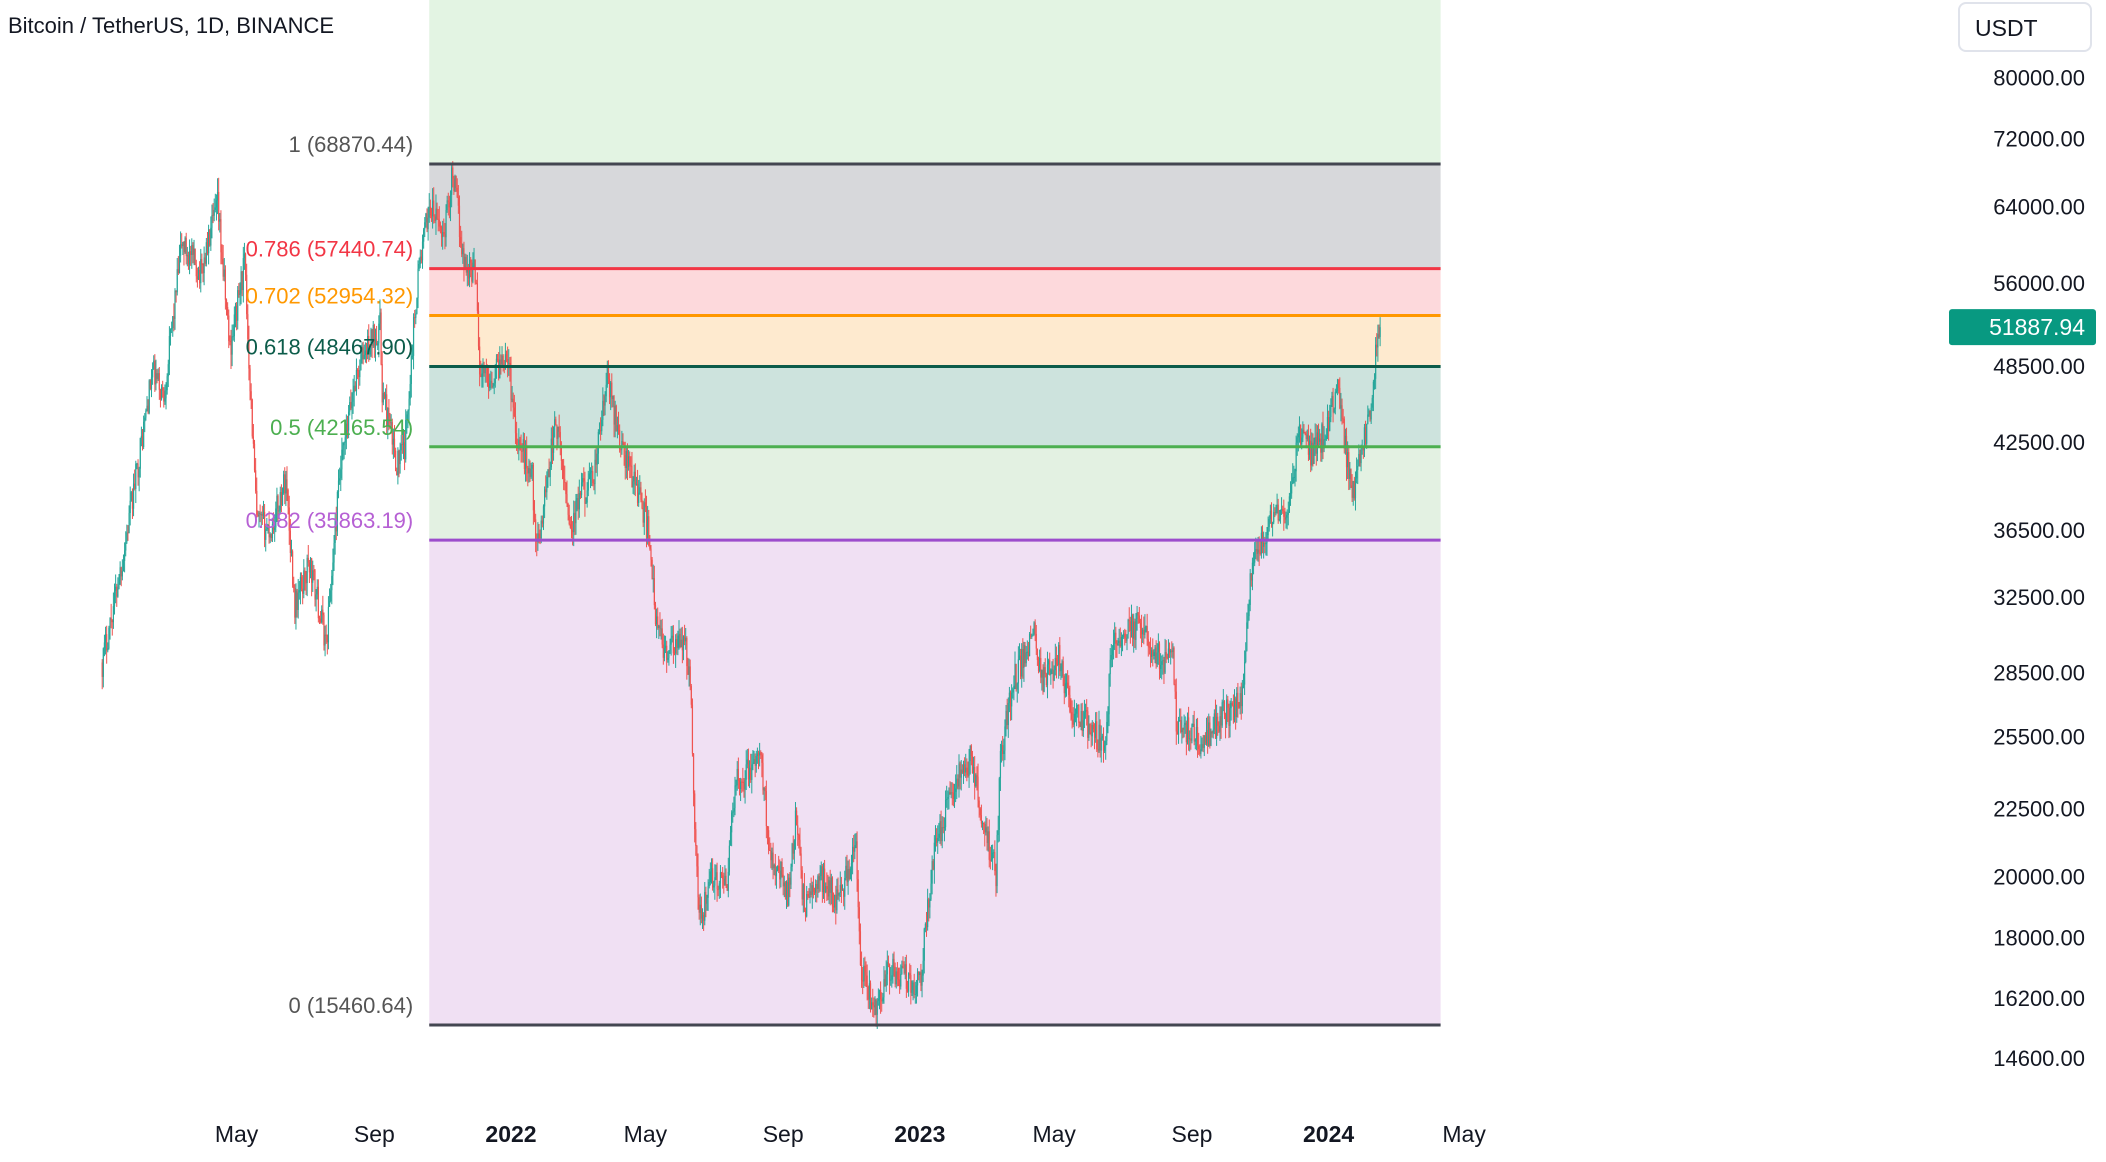 This screenshot has height=1162, width=2106. What do you see at coordinates (330, 346) in the screenshot?
I see `fib-label-0.618: 0.618 (48467.90)` at bounding box center [330, 346].